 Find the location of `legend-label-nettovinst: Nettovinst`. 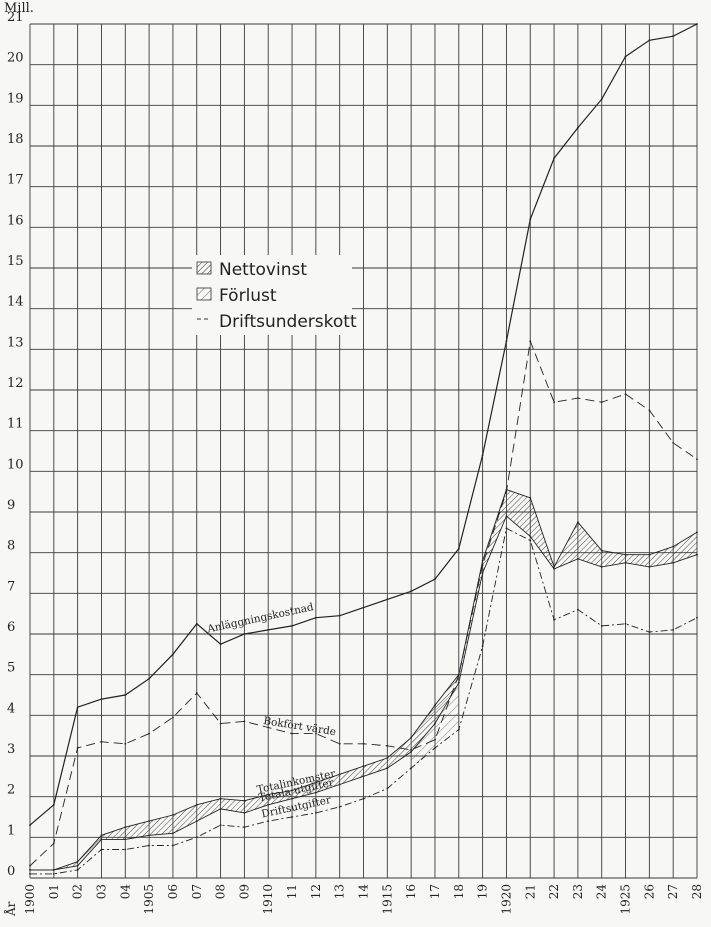

legend-label-nettovinst: Nettovinst is located at coordinates (263, 270).